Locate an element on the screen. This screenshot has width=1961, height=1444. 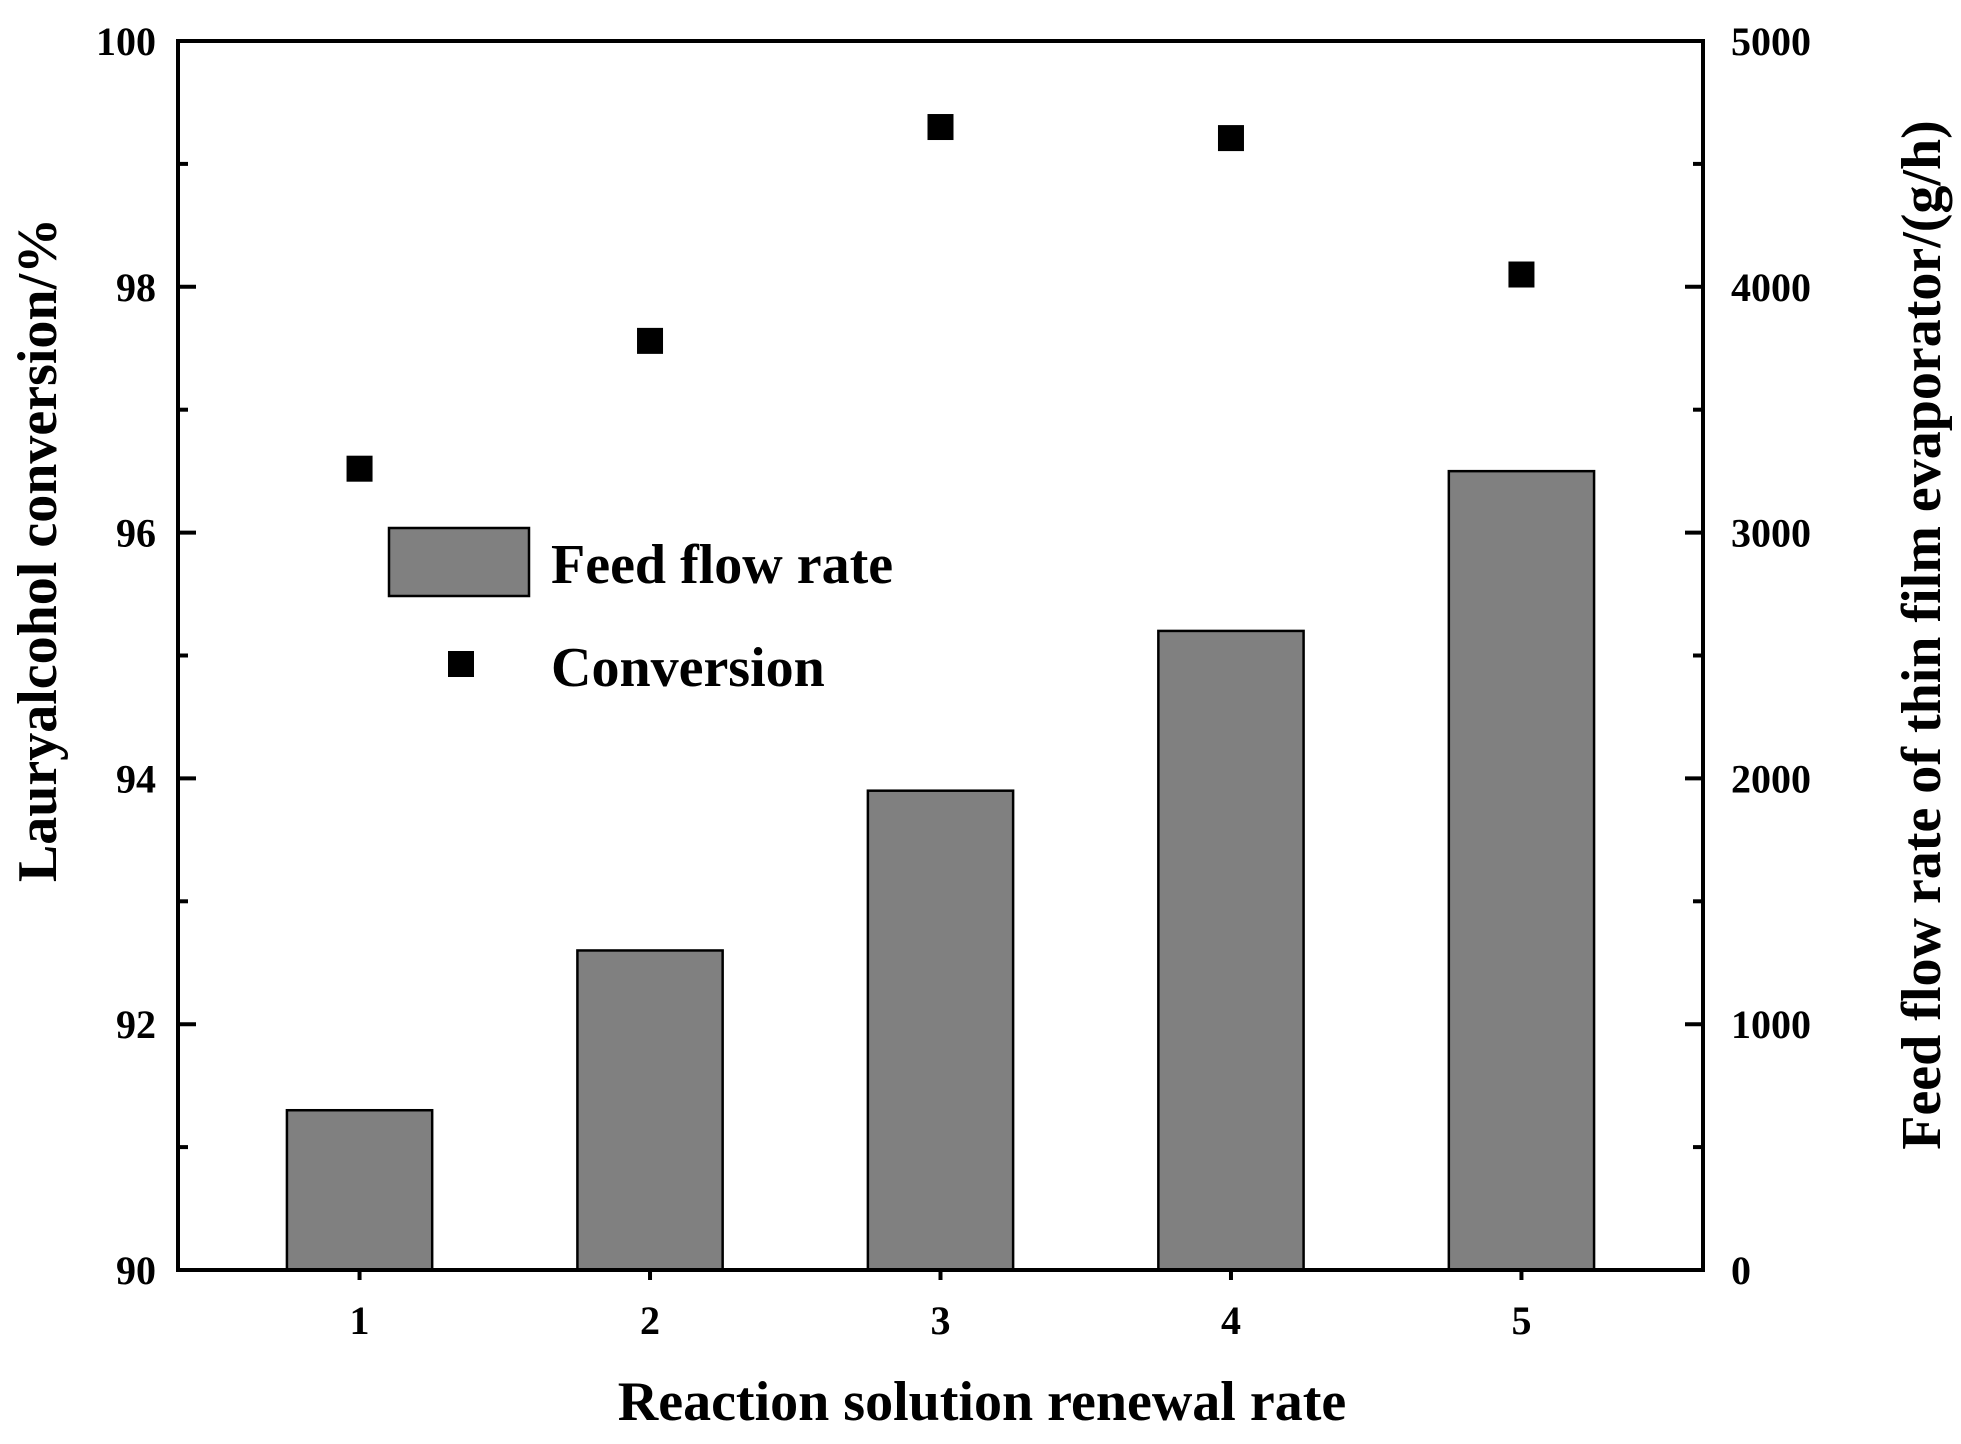
left-tick-label: 98 is located at coordinates (136, 287).